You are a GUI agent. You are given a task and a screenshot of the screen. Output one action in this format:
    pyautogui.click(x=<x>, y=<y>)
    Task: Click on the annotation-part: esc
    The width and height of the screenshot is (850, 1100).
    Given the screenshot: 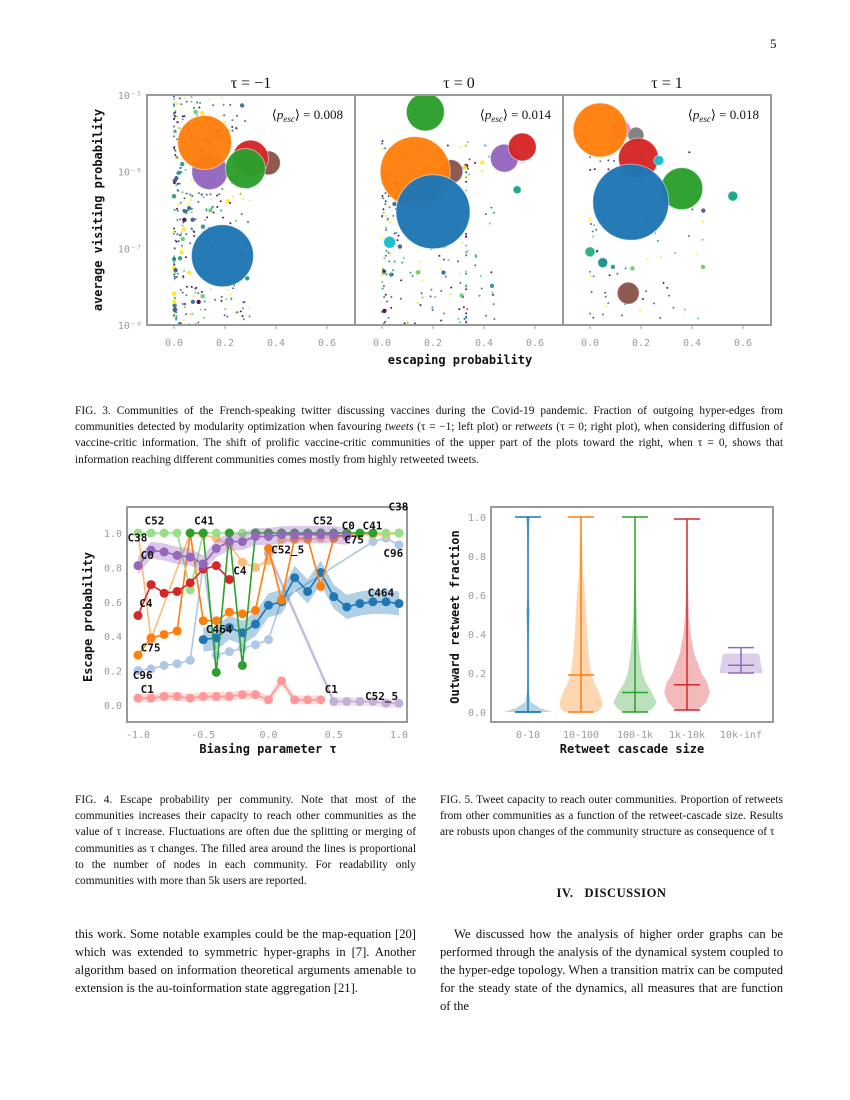 What is the action you would take?
    pyautogui.click(x=497, y=119)
    